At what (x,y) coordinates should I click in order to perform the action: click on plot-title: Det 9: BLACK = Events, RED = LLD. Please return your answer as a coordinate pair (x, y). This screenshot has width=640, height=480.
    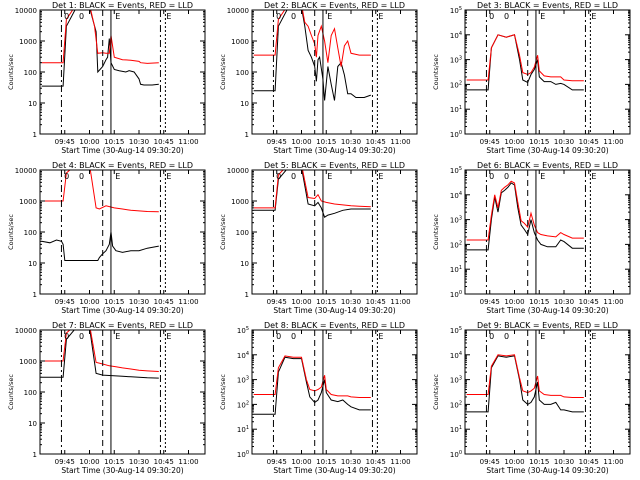
    Looking at the image, I should click on (547, 325).